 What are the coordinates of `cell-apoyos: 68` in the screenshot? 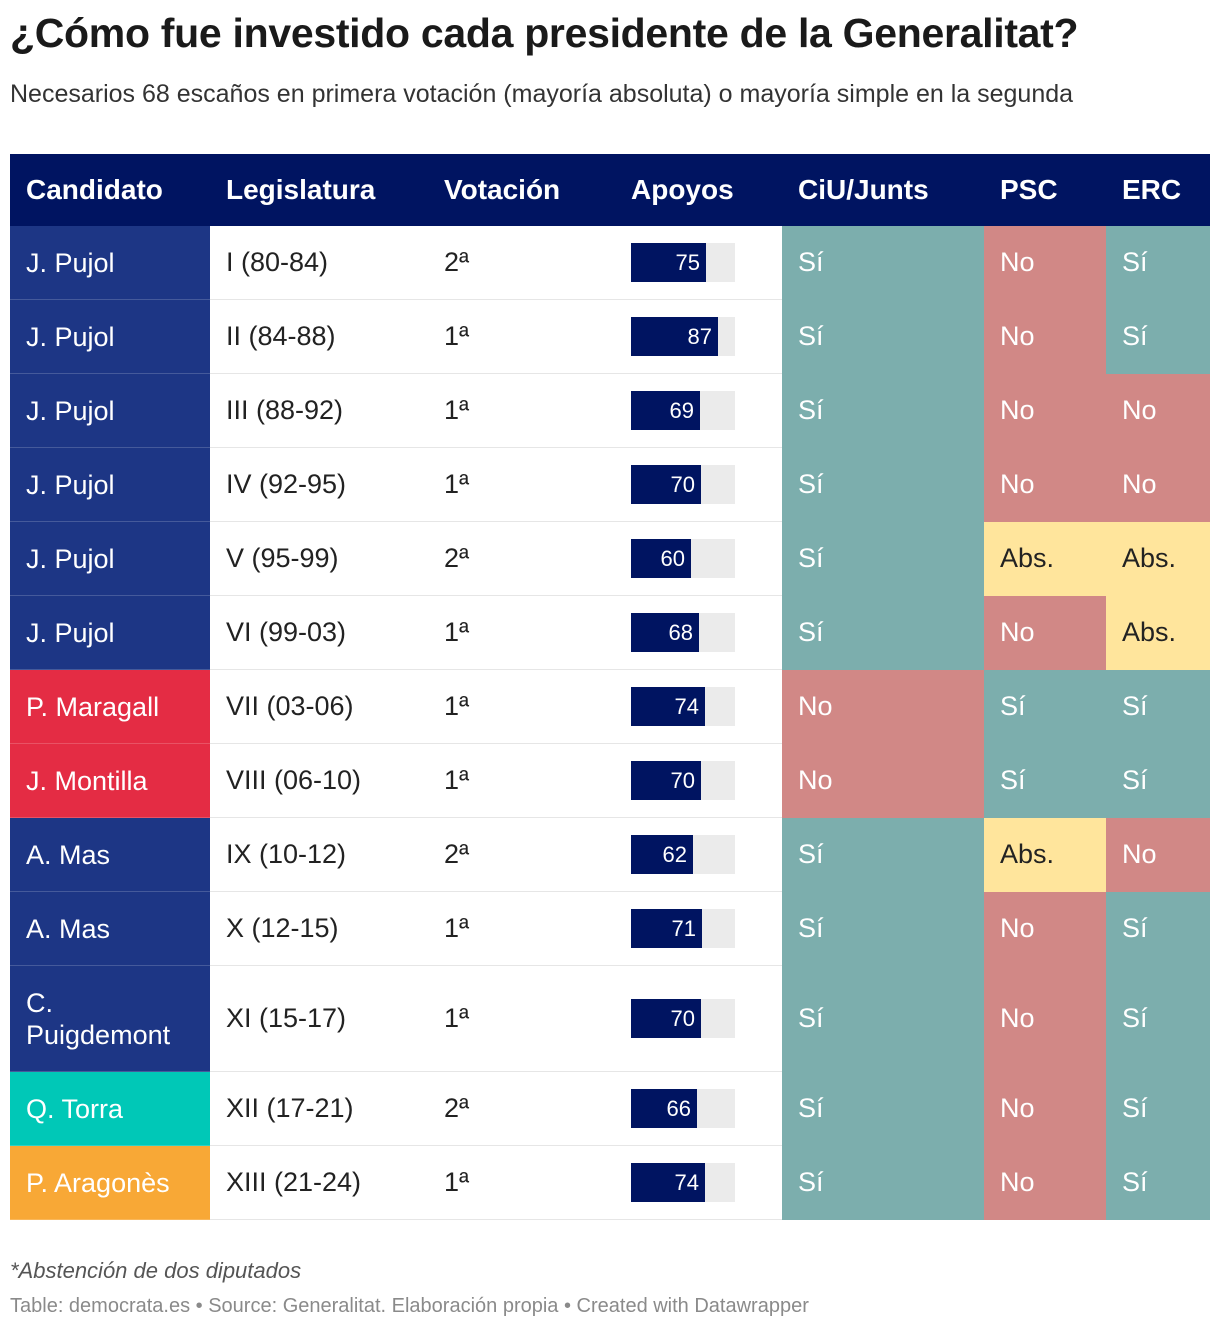 It's located at (698, 632).